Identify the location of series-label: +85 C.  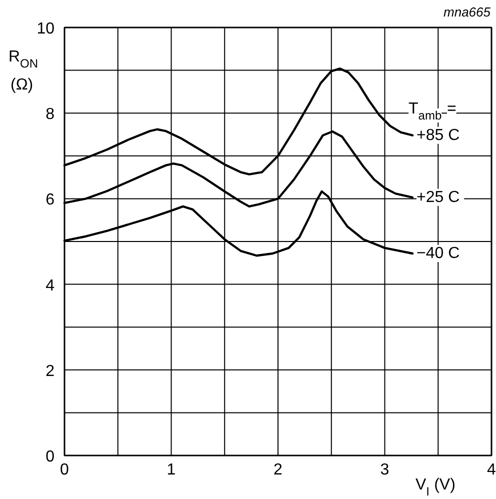
(438, 135).